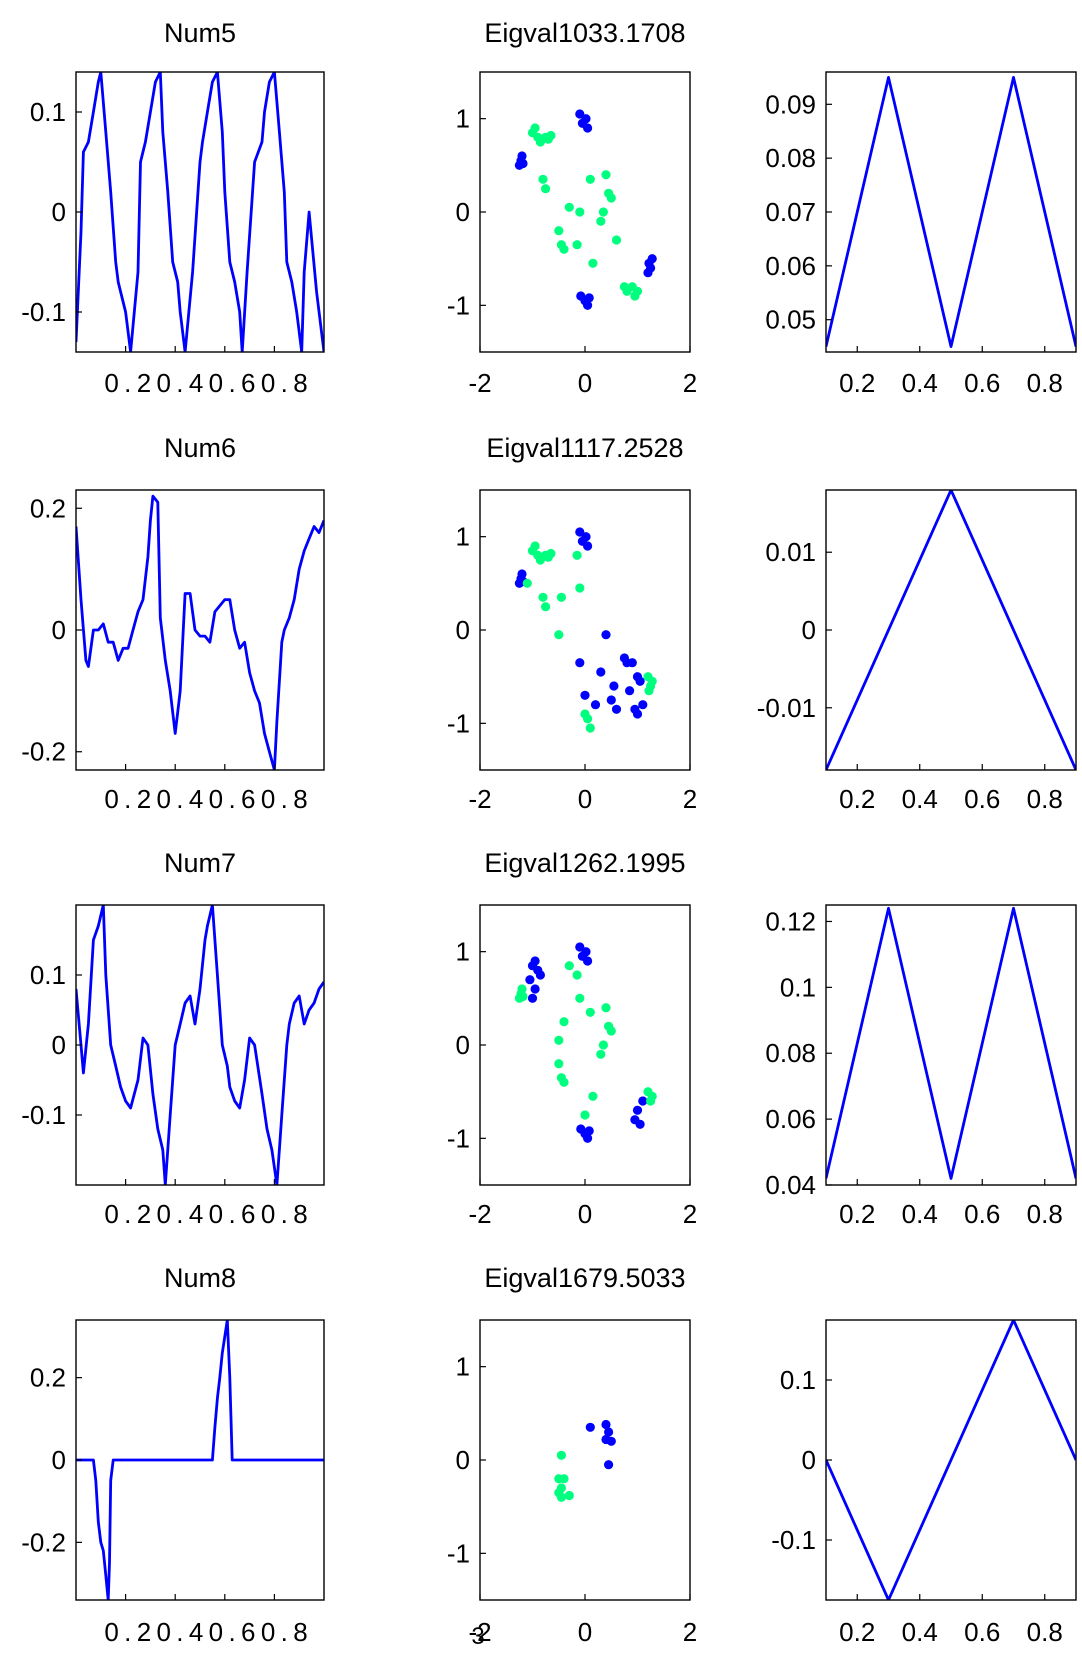 Image resolution: width=1082 pixels, height=1669 pixels. I want to click on y-tick-label: -0.01, so click(786, 708).